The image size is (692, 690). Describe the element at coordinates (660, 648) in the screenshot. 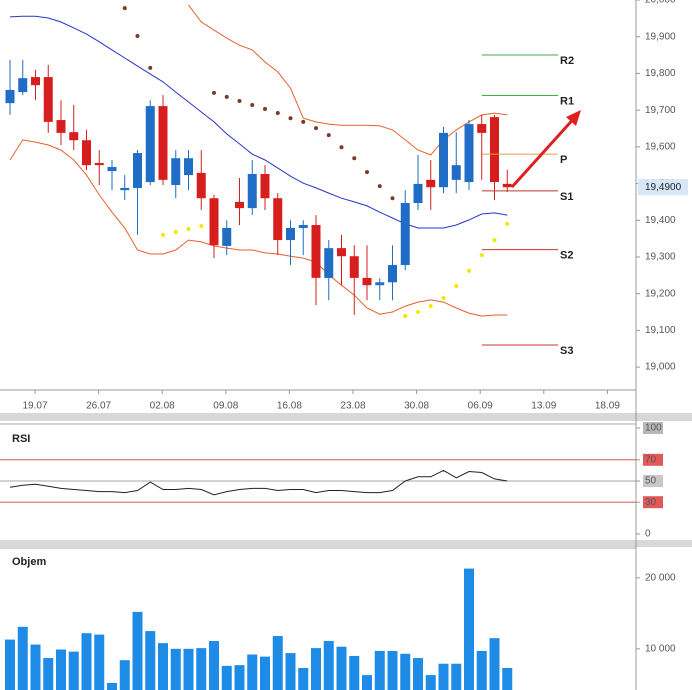

I see `y-tick-label: 10 000` at that location.